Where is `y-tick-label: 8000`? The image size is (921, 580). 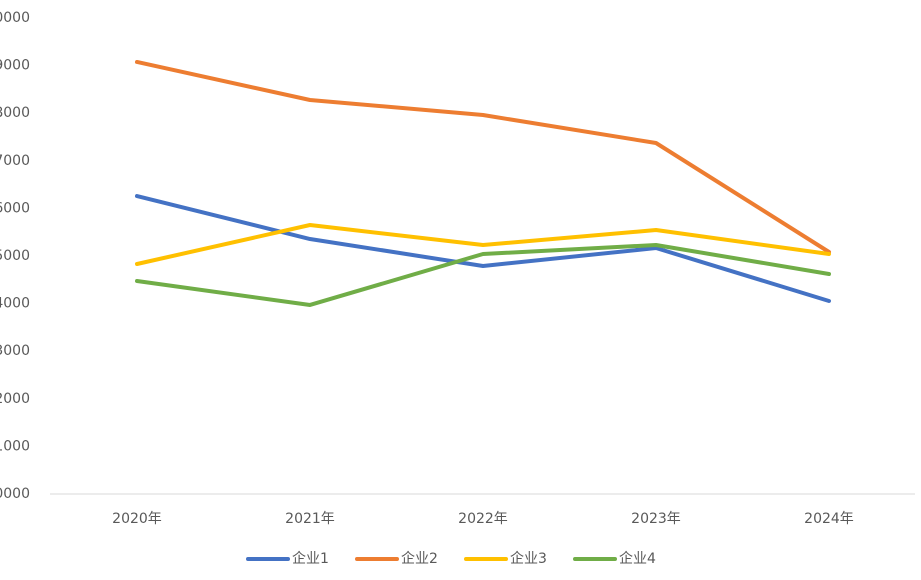 y-tick-label: 8000 is located at coordinates (15, 113).